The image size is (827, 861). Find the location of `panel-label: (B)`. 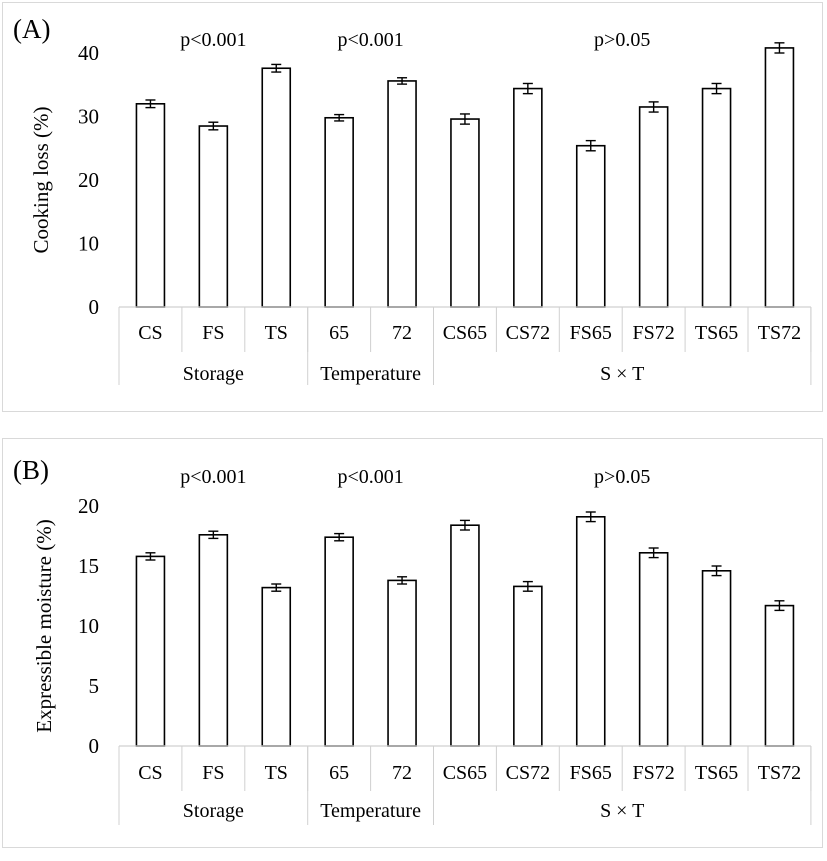

panel-label: (B) is located at coordinates (31, 470).